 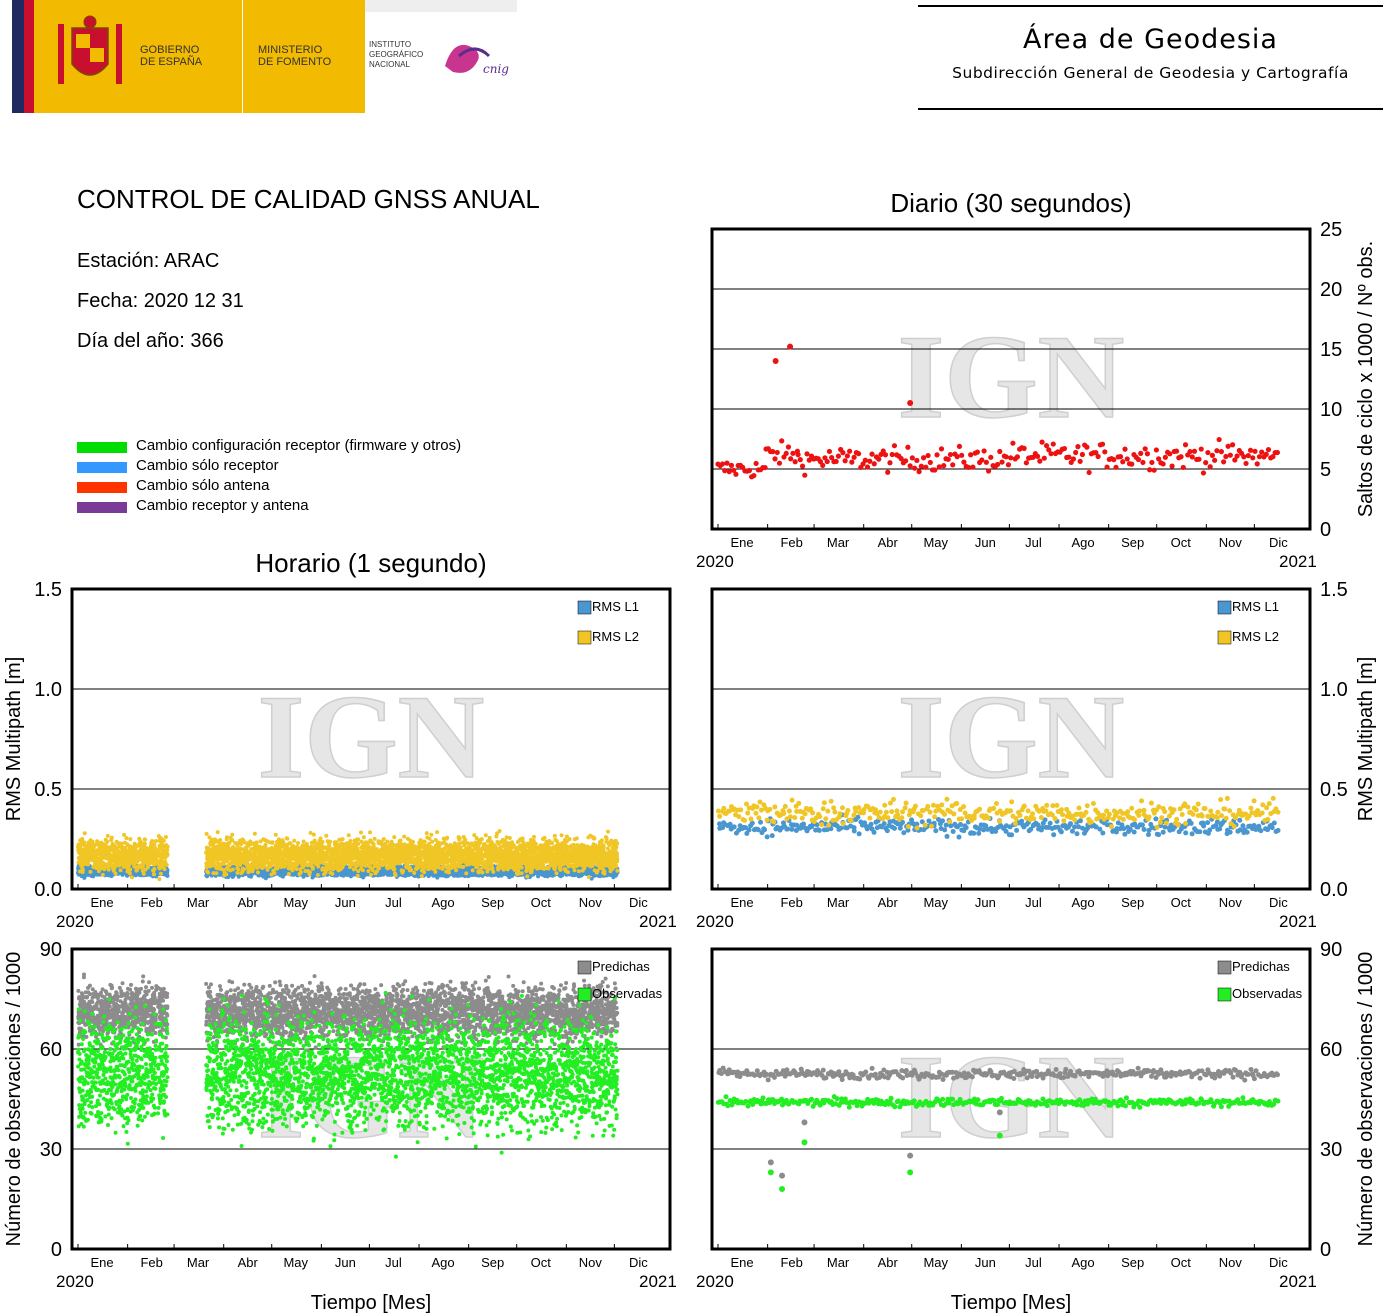 What do you see at coordinates (1010, 203) in the screenshot?
I see `chart-title: Diario (30 segundos)` at bounding box center [1010, 203].